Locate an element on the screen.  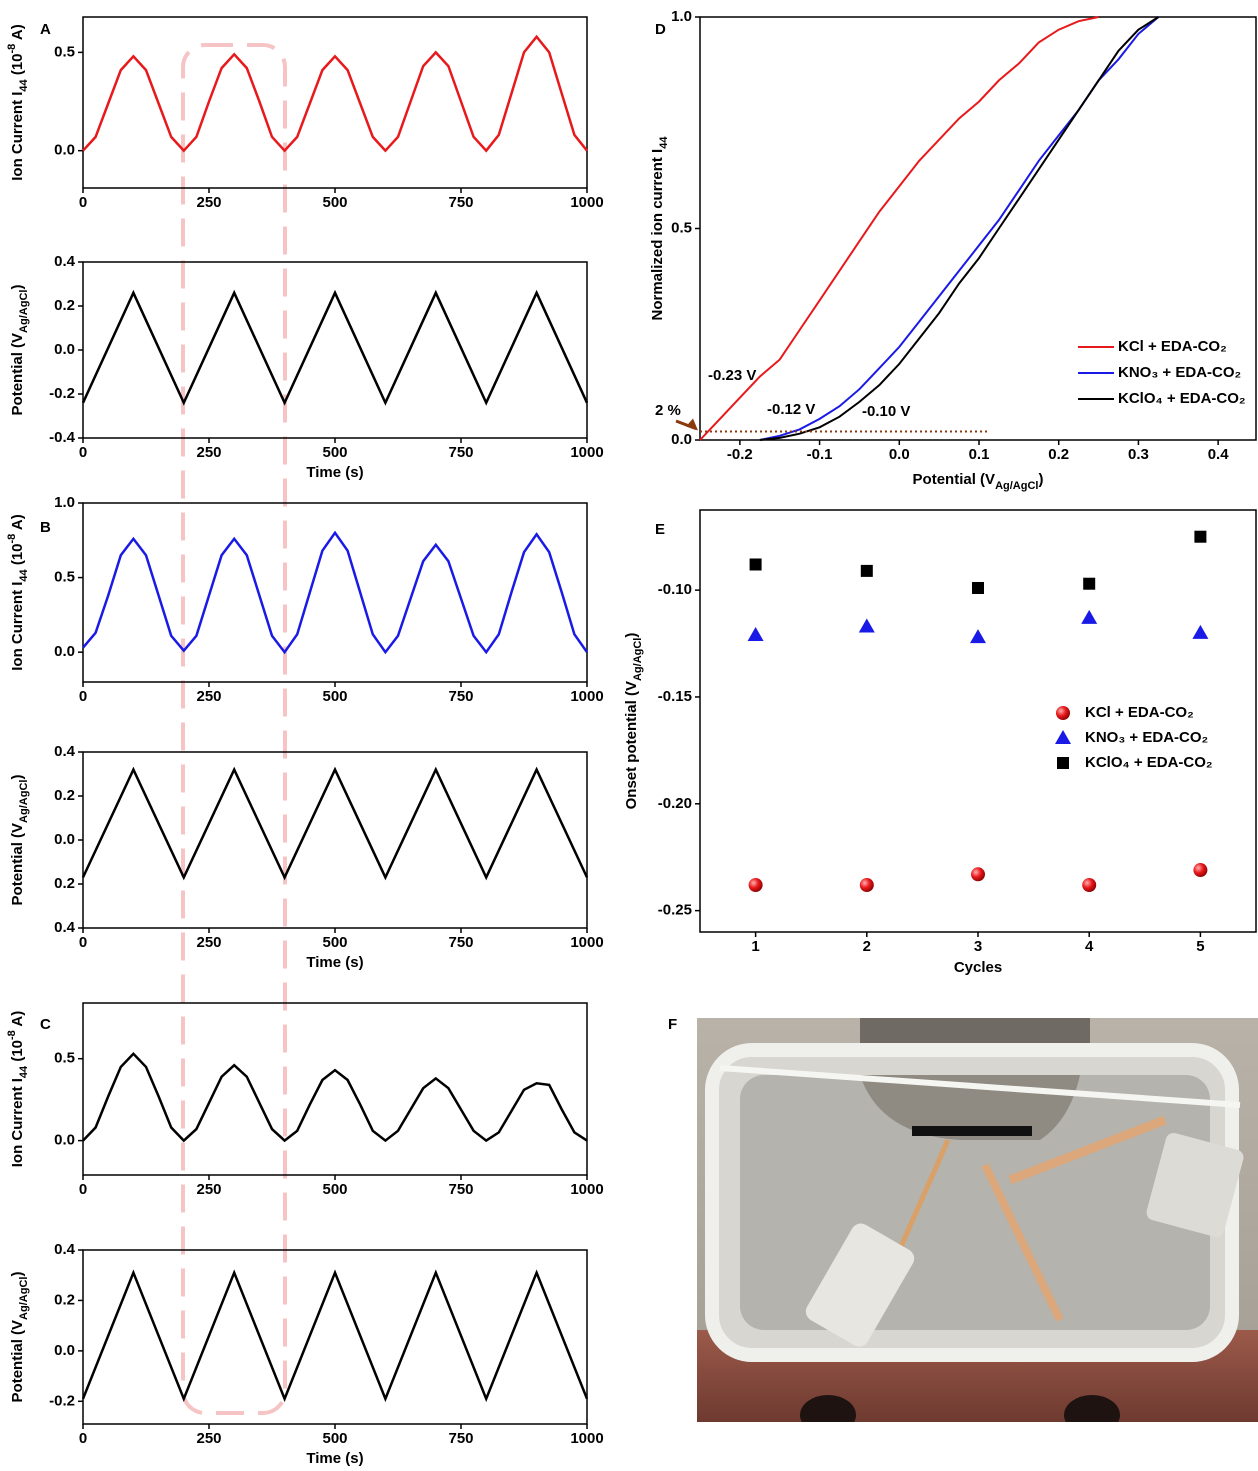
legend-label: KCl + EDA-CO₂ is located at coordinates (1139, 712).